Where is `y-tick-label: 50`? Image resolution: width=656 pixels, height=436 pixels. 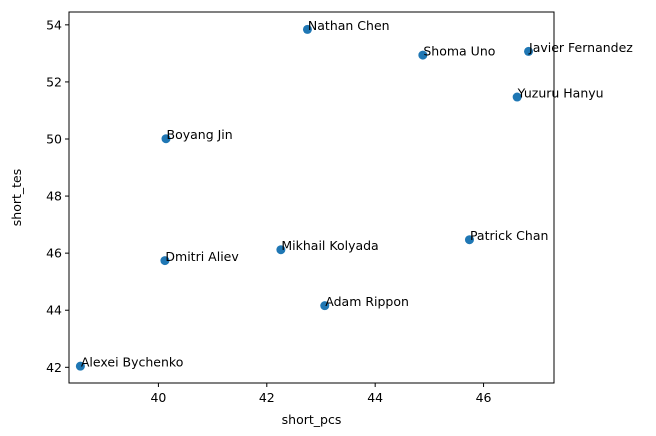
y-tick-label: 50 is located at coordinates (54, 138).